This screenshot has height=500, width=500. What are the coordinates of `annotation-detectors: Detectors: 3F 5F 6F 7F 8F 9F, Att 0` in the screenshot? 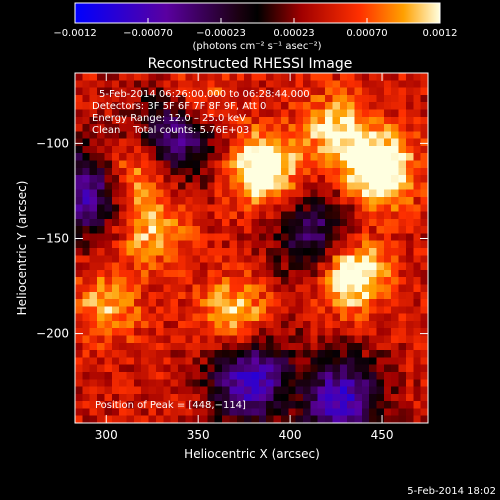 It's located at (179, 106).